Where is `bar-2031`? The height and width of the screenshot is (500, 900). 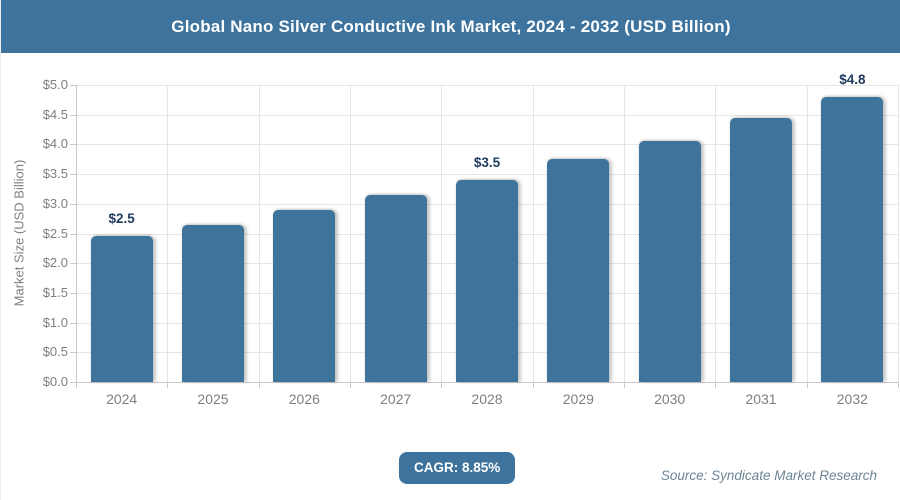 bar-2031 is located at coordinates (761, 249).